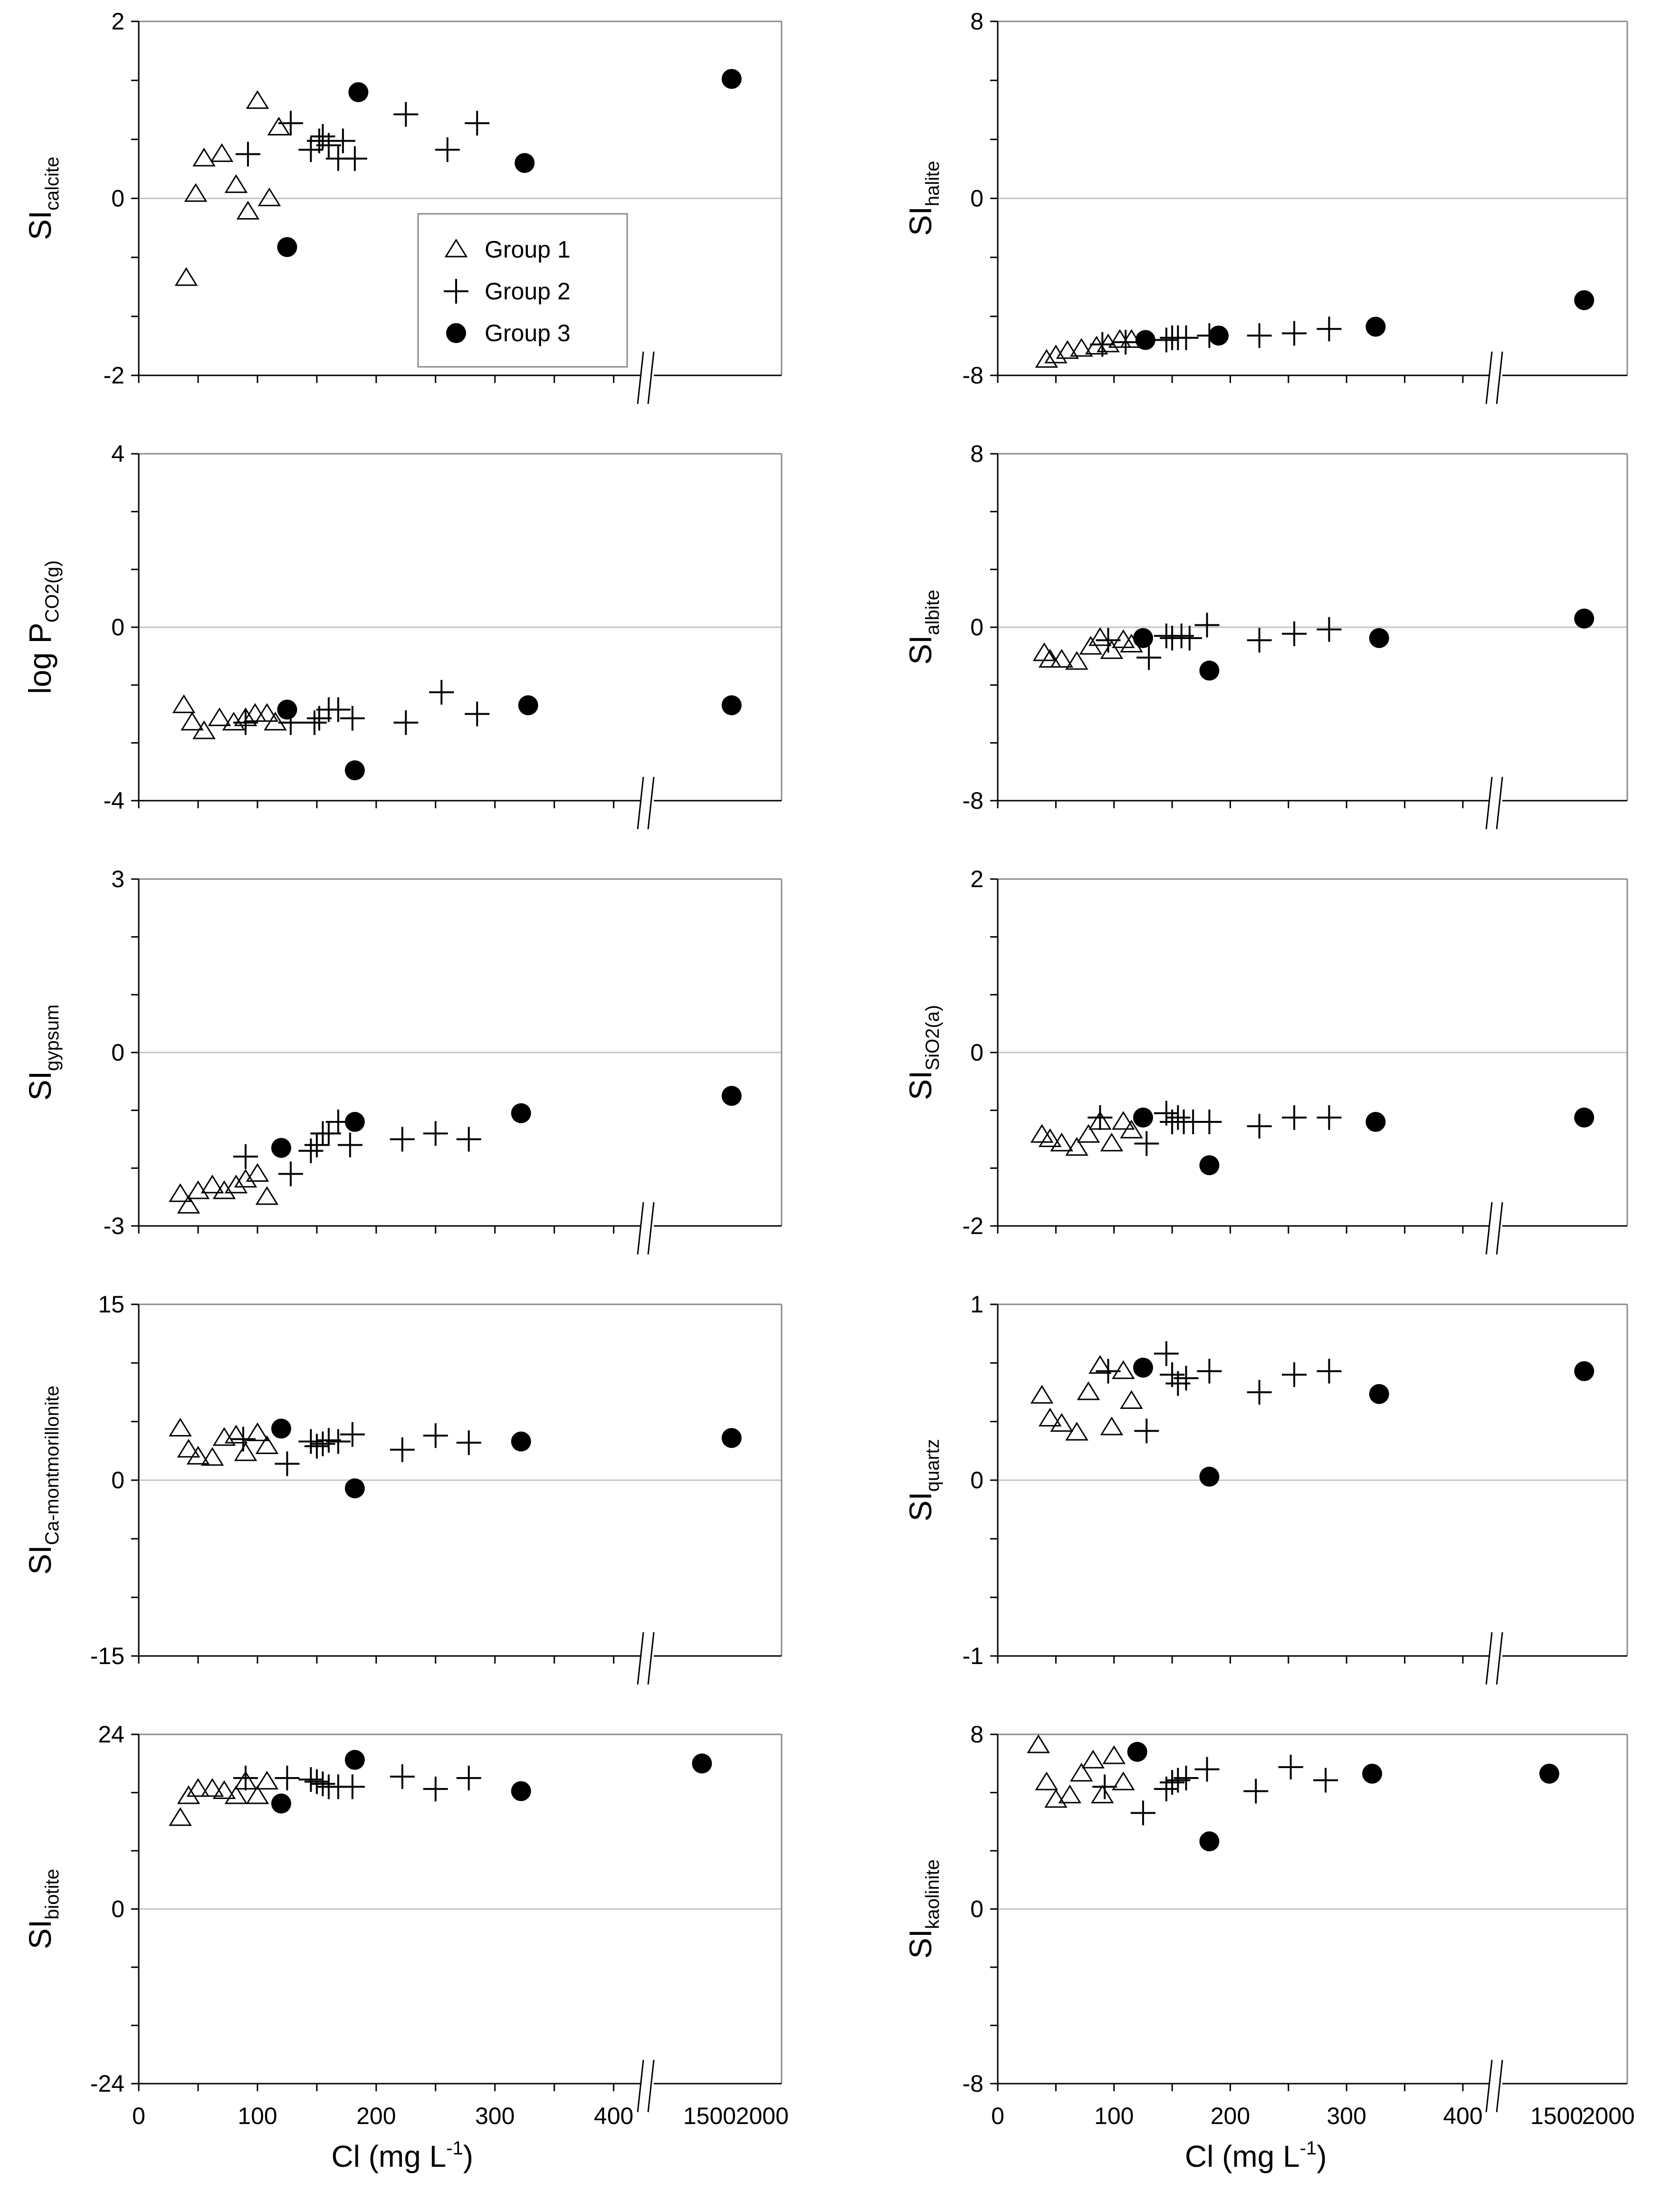 This screenshot has width=1680, height=2201. Describe the element at coordinates (454, 2148) in the screenshot. I see `x-axis-label-superscript: -1` at that location.